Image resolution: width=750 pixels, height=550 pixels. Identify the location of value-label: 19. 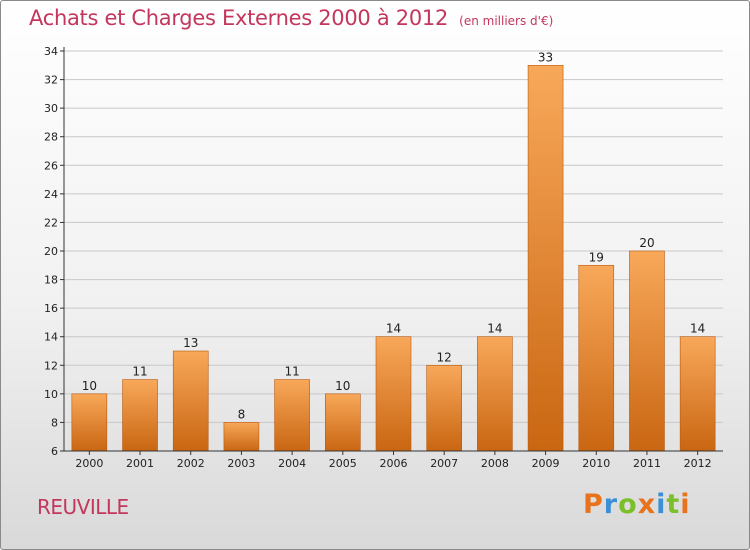
(596, 257).